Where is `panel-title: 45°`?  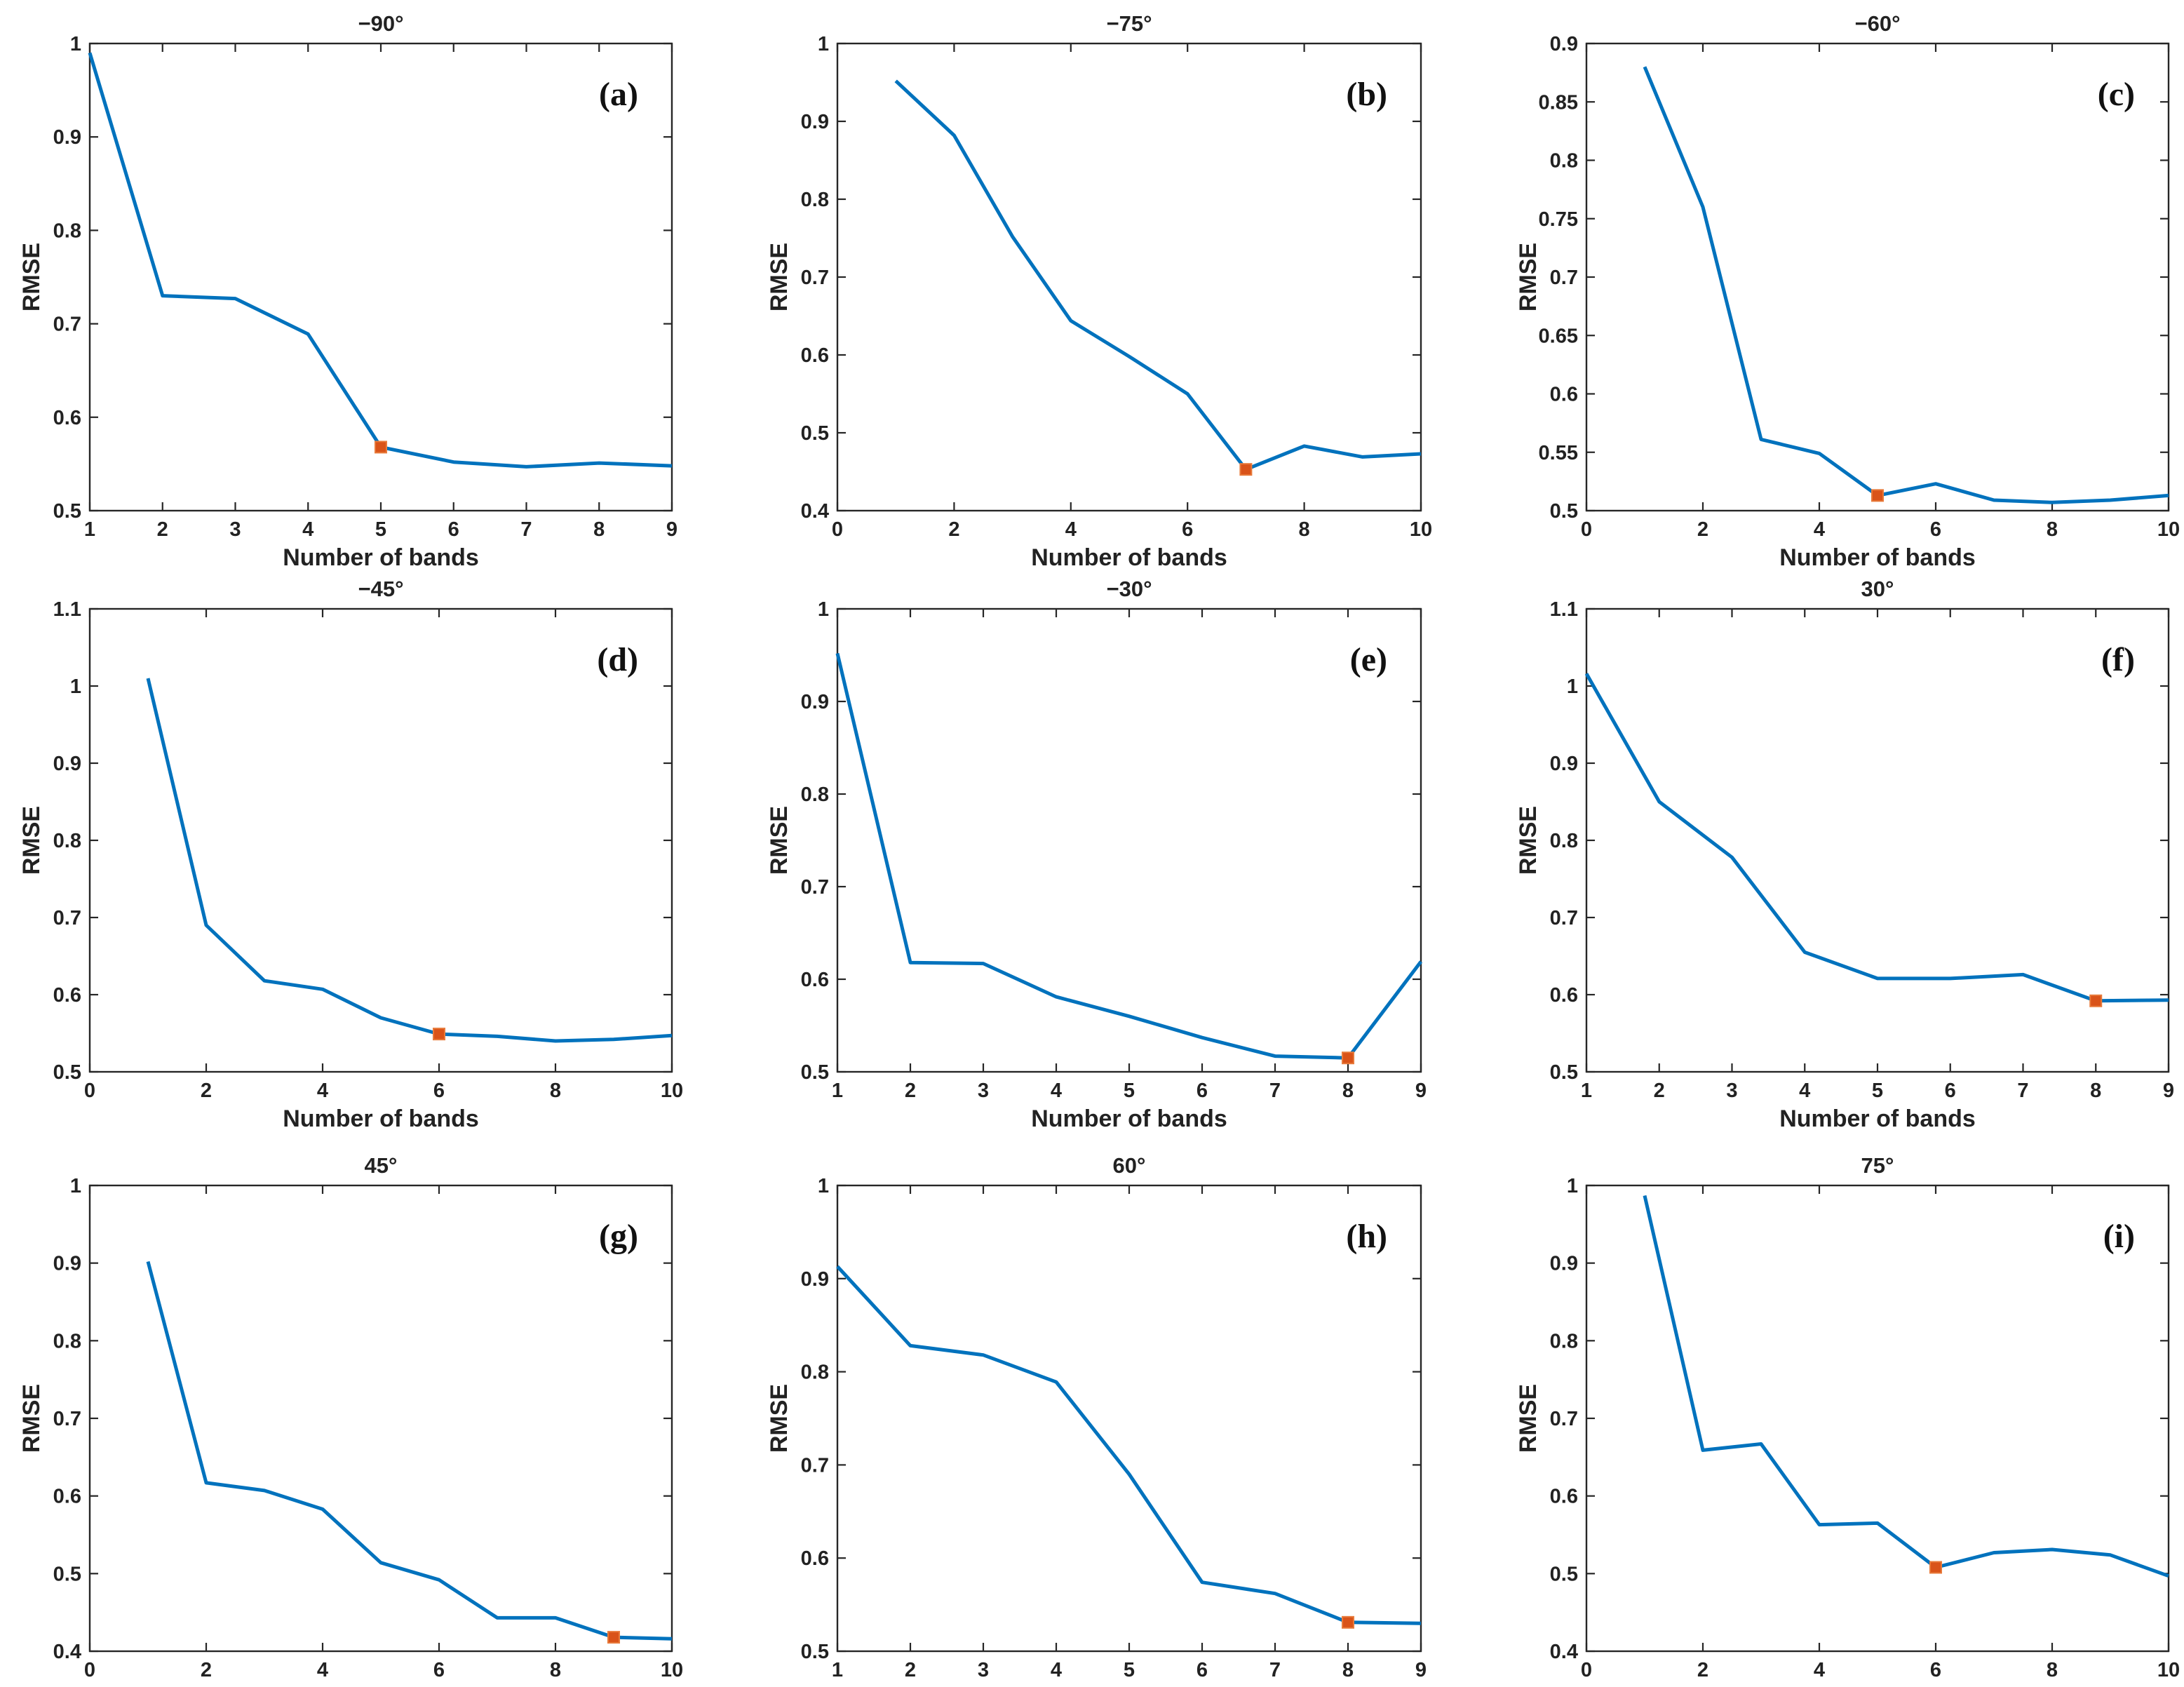 panel-title: 45° is located at coordinates (381, 1165).